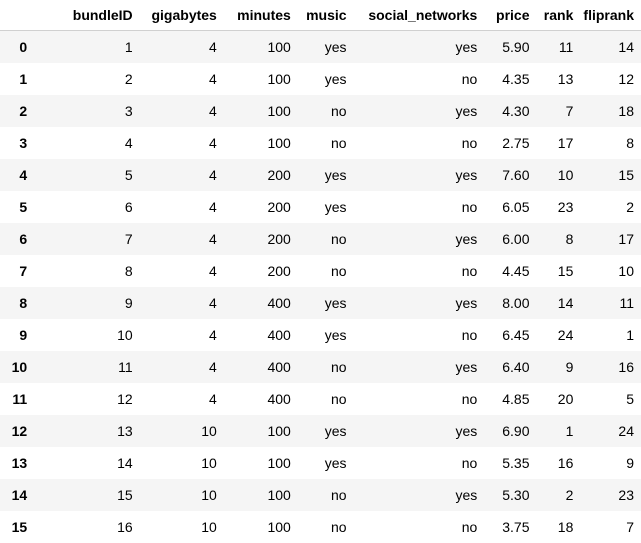  Describe the element at coordinates (128, 78) in the screenshot. I see `cell-bundleid: 2` at that location.